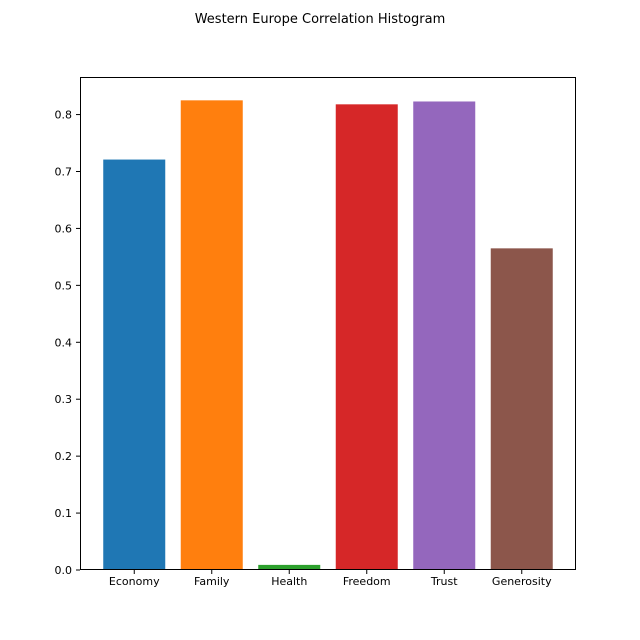  Describe the element at coordinates (522, 581) in the screenshot. I see `x-tick-label: Generosity` at that location.